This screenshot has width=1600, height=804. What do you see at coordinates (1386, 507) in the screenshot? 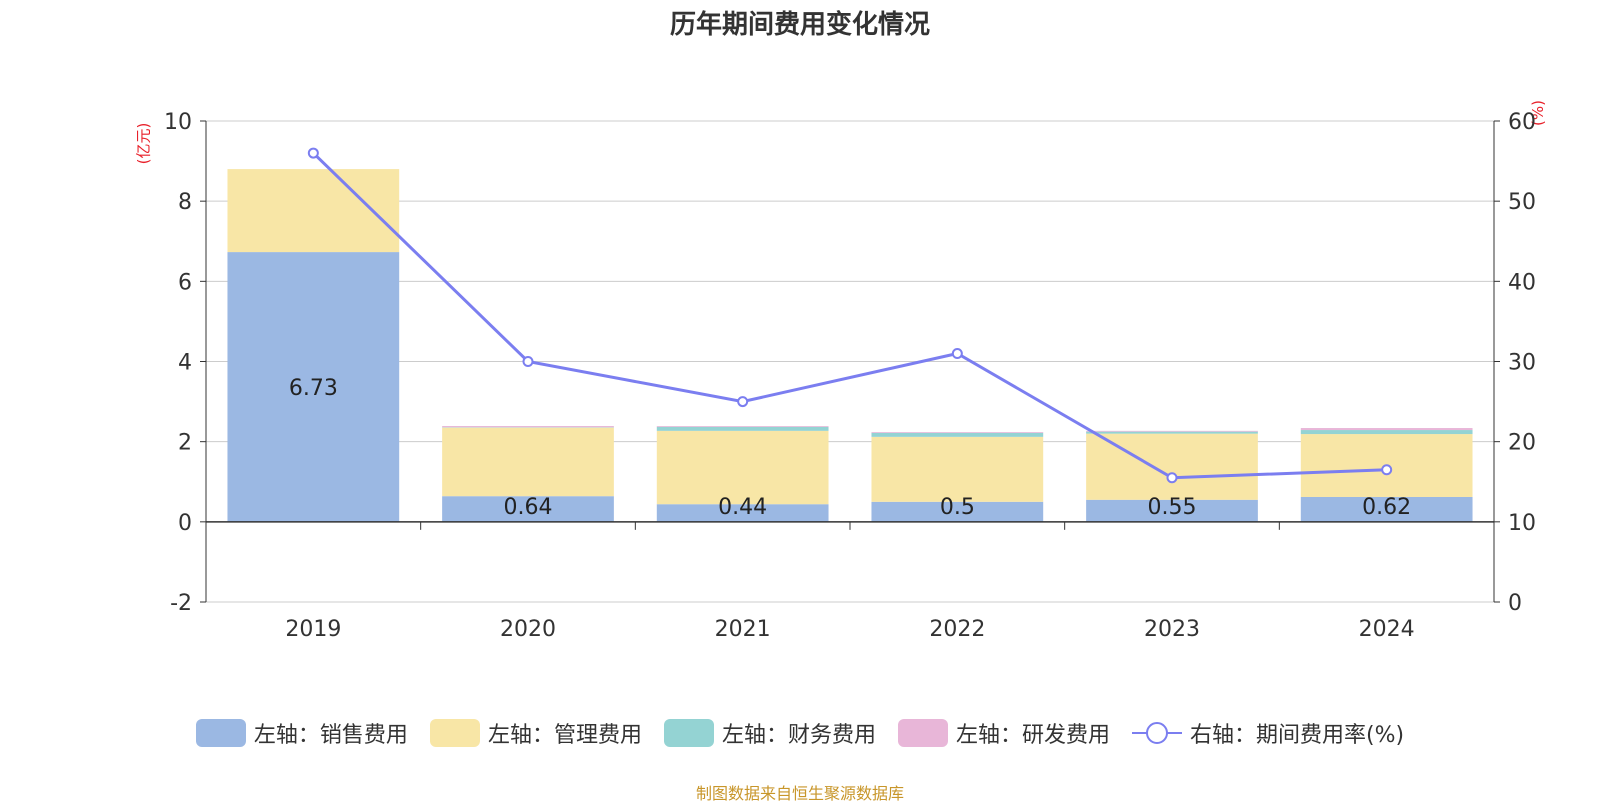
I see `bar-data-label: 0.62` at bounding box center [1386, 507].